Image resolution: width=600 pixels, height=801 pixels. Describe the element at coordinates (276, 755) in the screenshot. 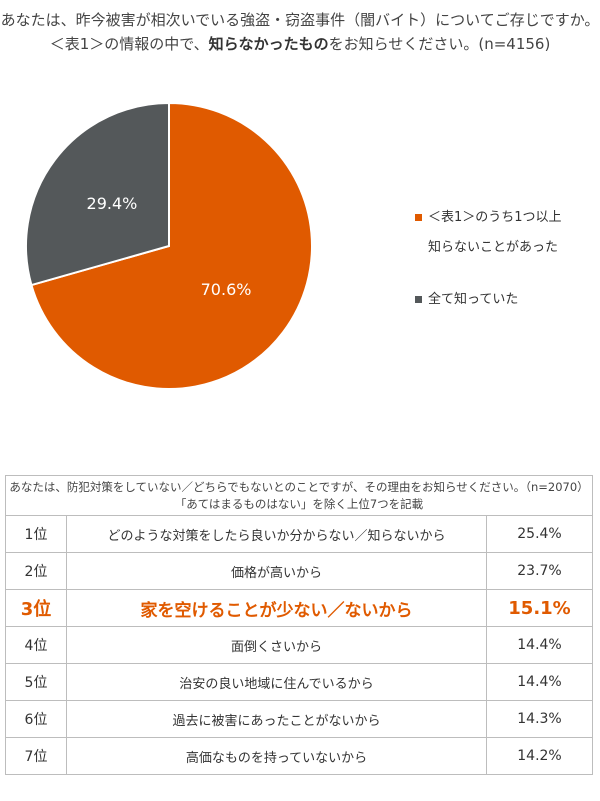

I see `reason-cell: 高価なものを持っていないから` at that location.